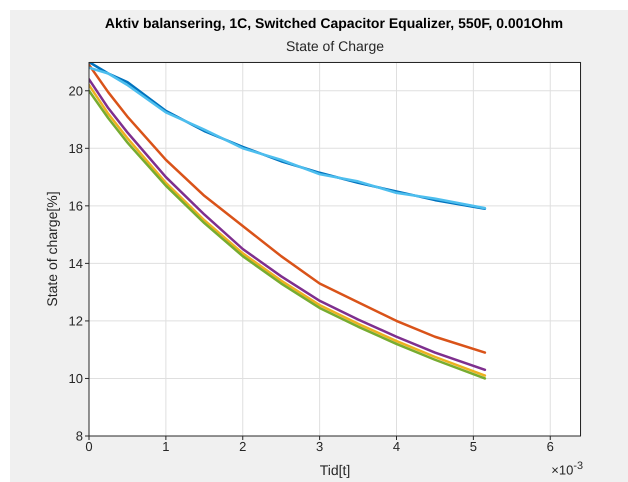 The height and width of the screenshot is (482, 628). What do you see at coordinates (79, 436) in the screenshot?
I see `y-tick-label: 8` at bounding box center [79, 436].